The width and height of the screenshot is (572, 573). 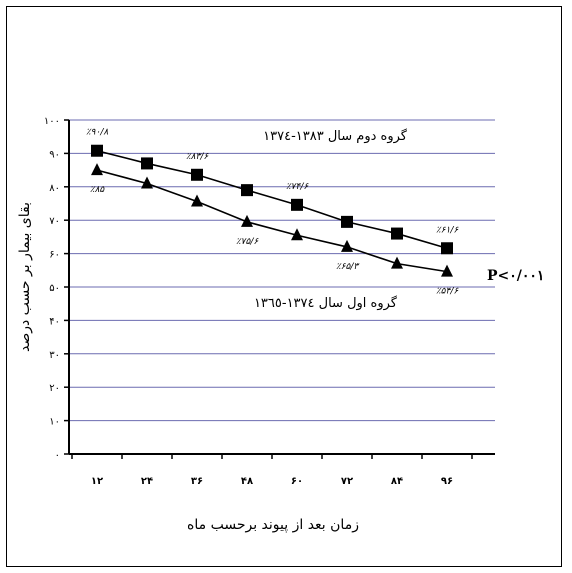 I want to click on data-label: ٪۷۴/۶, so click(x=298, y=187).